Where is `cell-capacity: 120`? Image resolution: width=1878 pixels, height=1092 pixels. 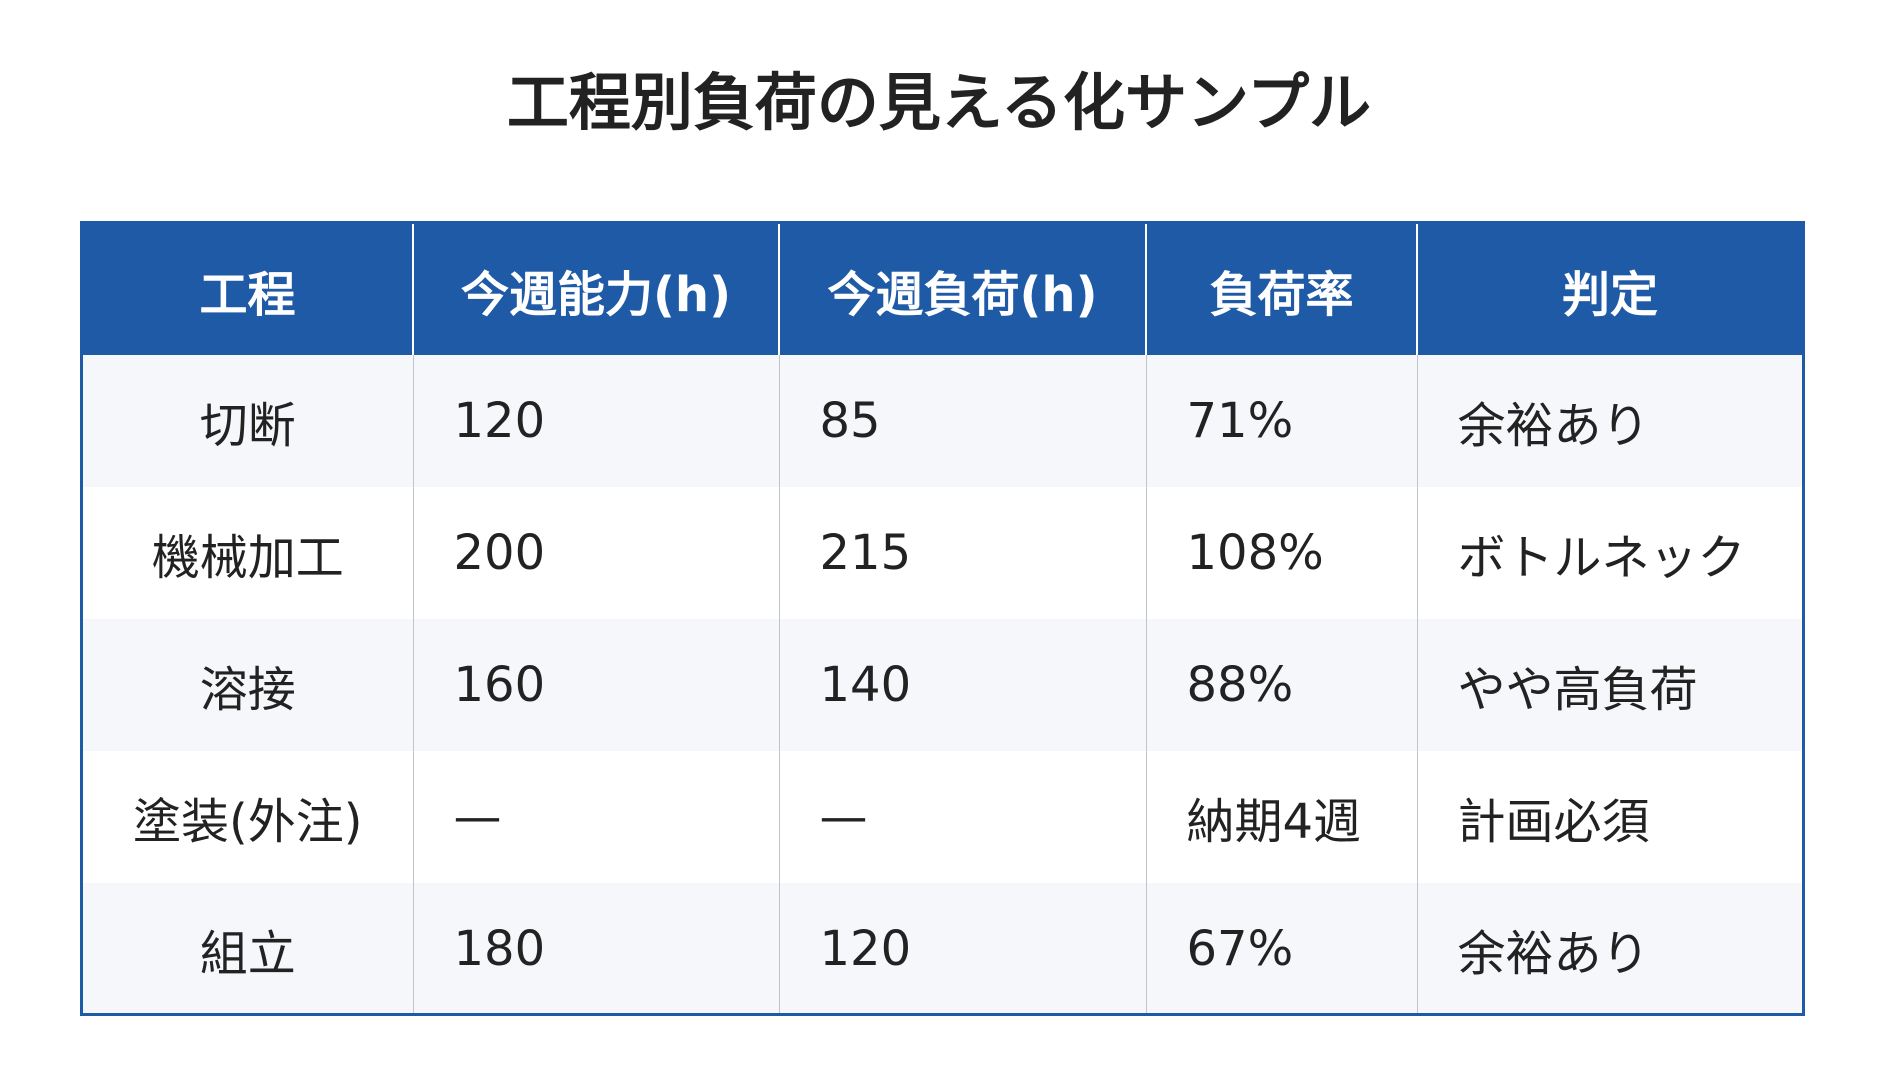
cell-capacity: 120 is located at coordinates (595, 421).